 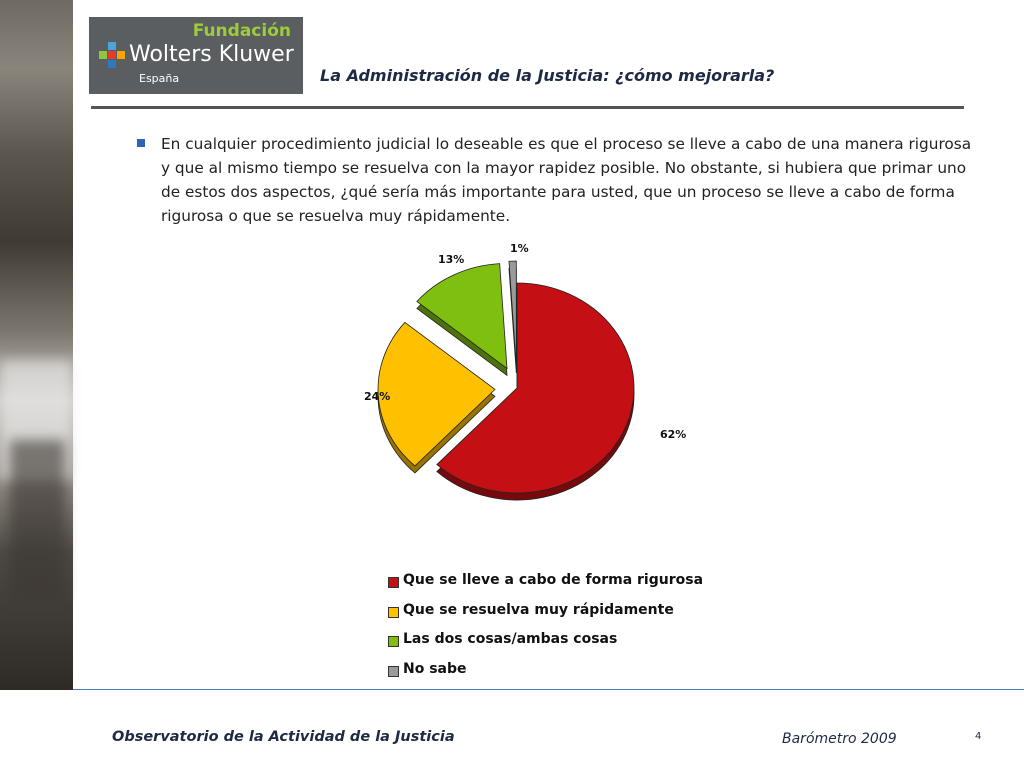 What do you see at coordinates (451, 259) in the screenshot?
I see `pie-label-3: 13%` at bounding box center [451, 259].